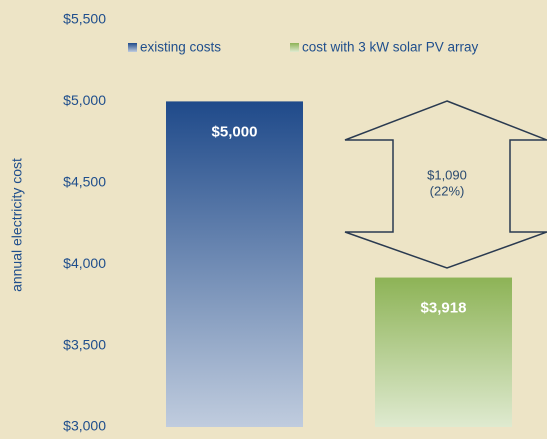 Image resolution: width=547 pixels, height=439 pixels. What do you see at coordinates (17, 225) in the screenshot?
I see `y-axis-label: annual electricity cost` at bounding box center [17, 225].